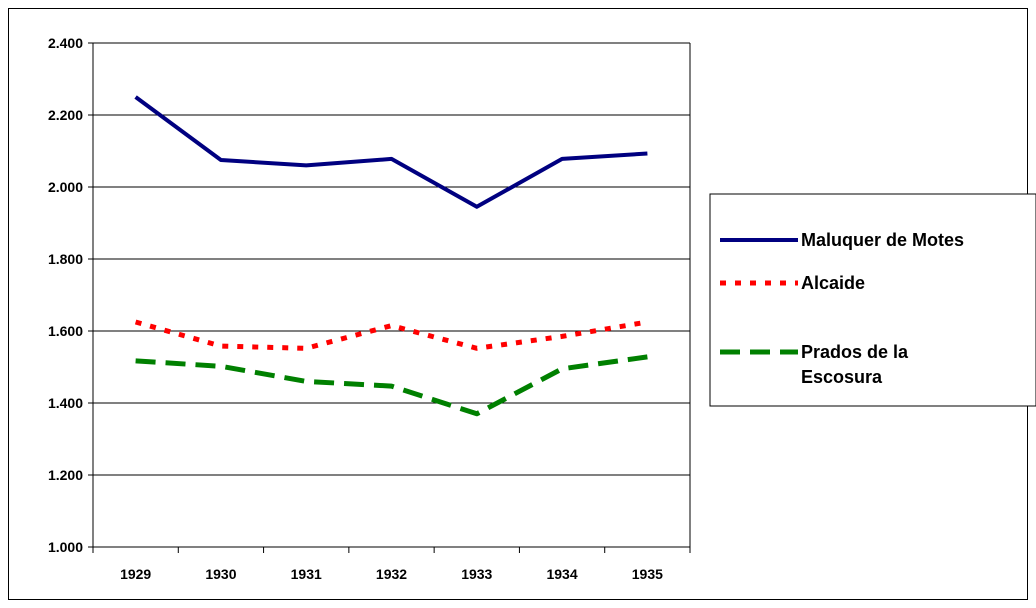  What do you see at coordinates (306, 574) in the screenshot?
I see `x-tick-label: 1931` at bounding box center [306, 574].